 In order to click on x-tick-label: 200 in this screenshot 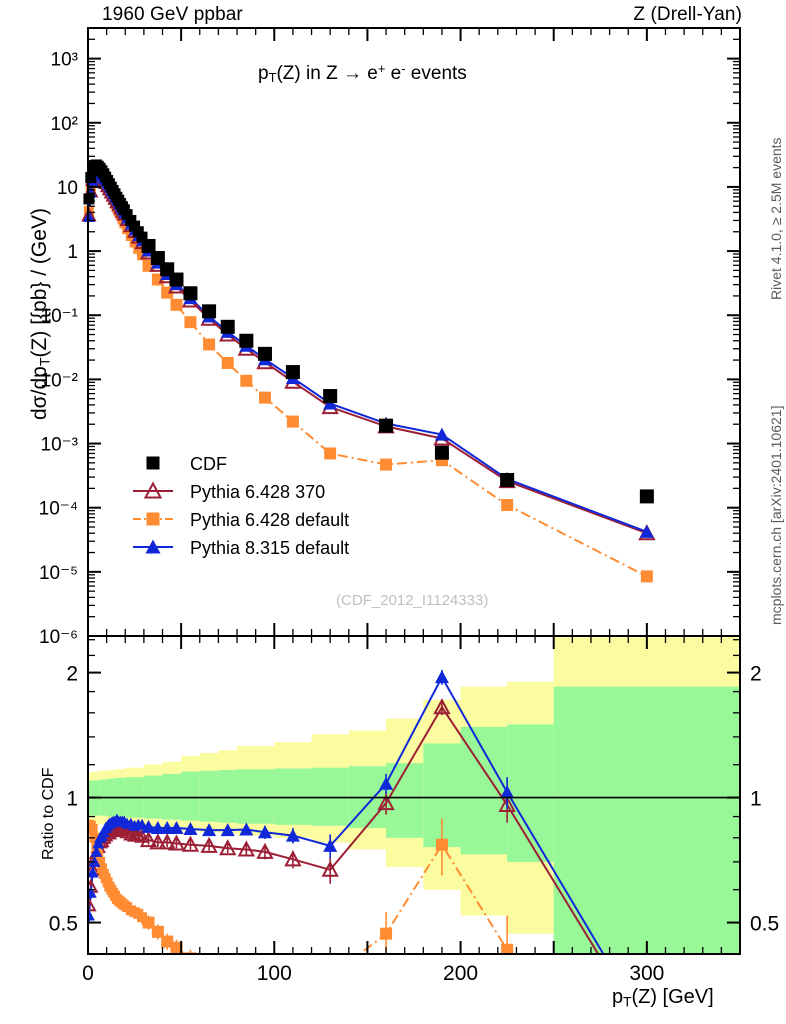, I will do `click(460, 973)`.